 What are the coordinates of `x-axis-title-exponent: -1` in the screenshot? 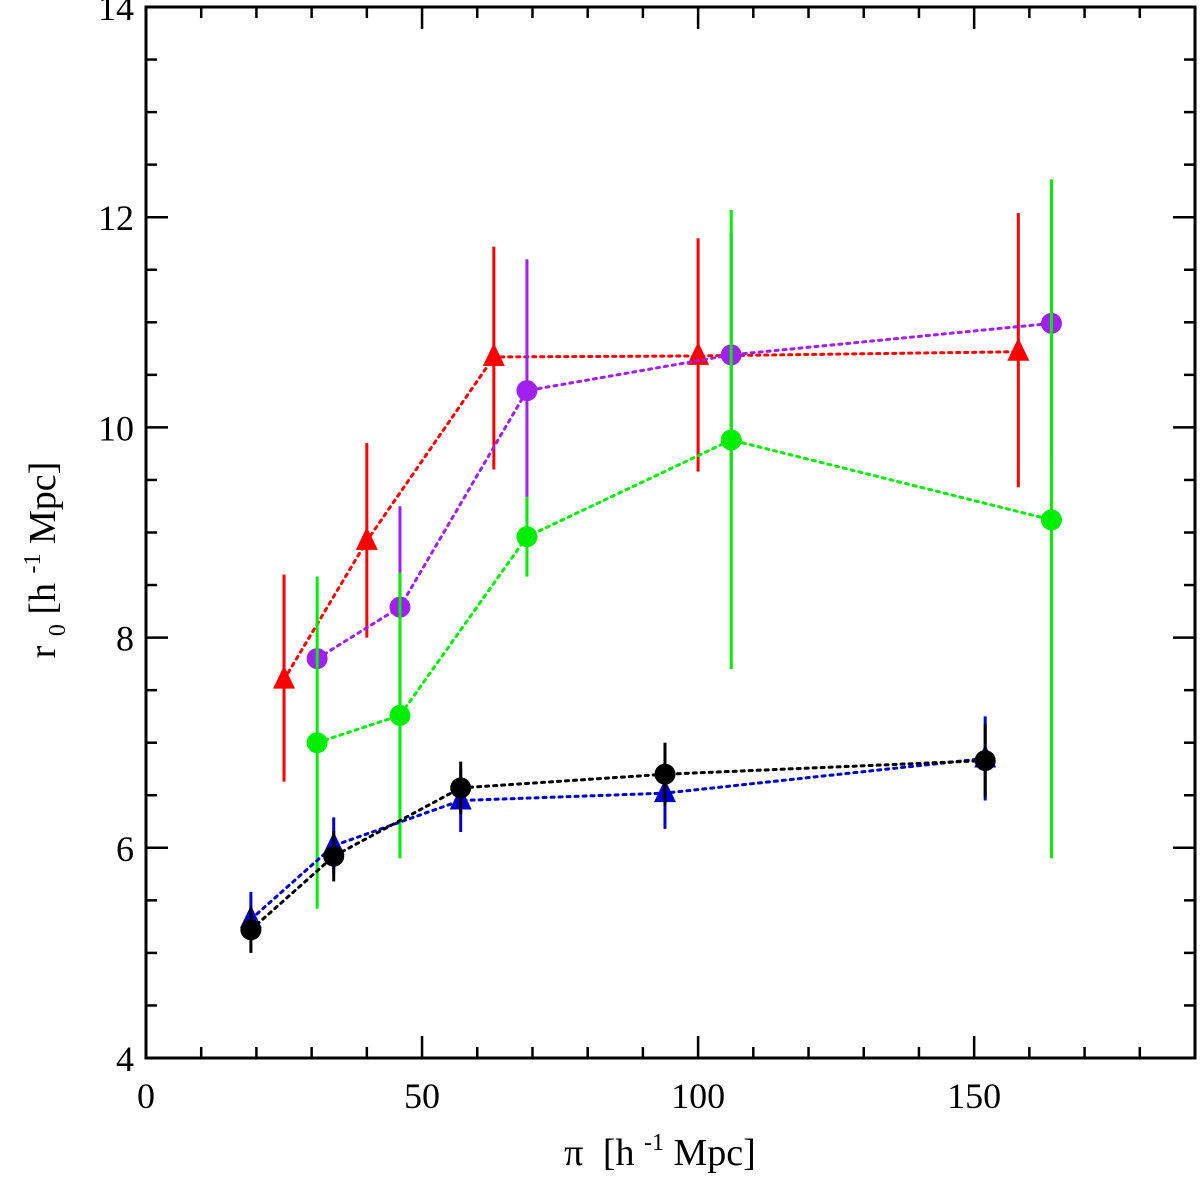 It's located at (654, 1143).